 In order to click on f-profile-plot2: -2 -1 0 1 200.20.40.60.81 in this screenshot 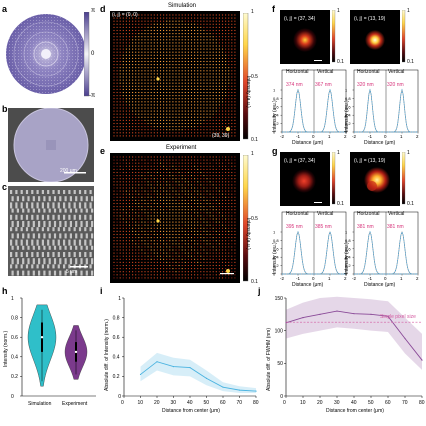, I will do `click(382, 104)`.